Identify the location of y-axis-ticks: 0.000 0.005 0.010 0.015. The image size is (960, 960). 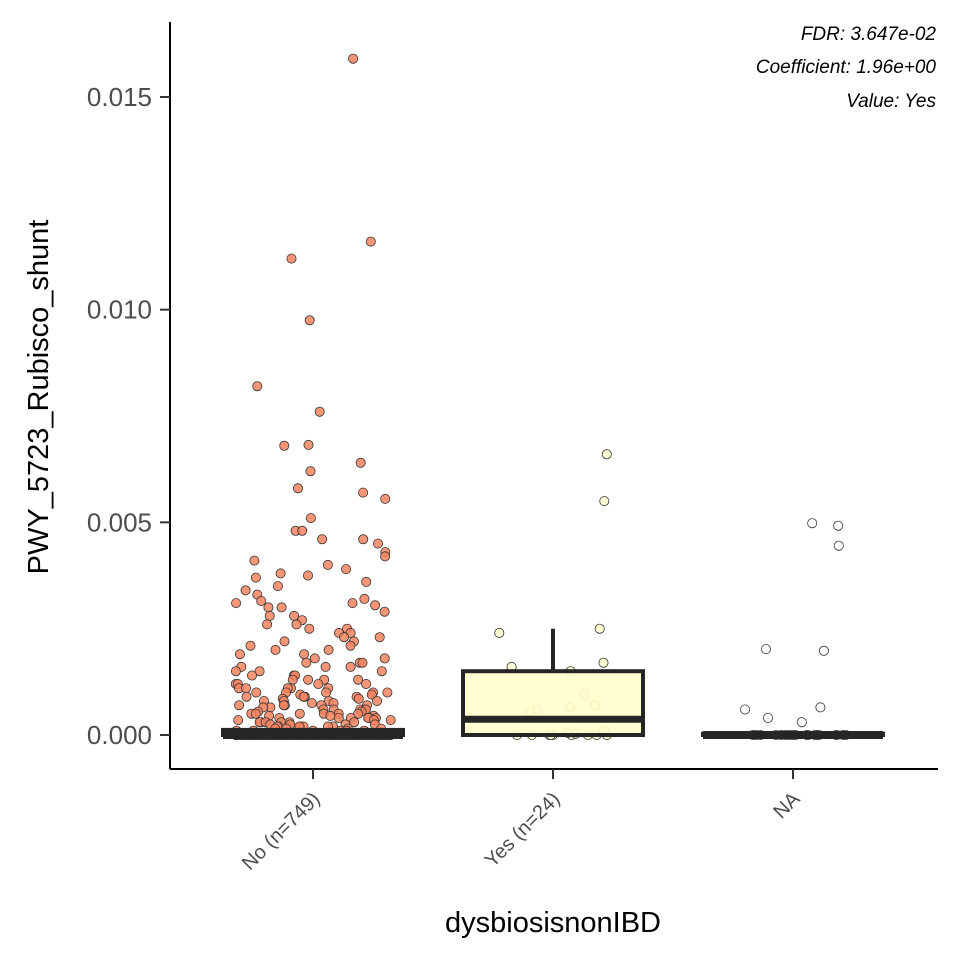
(128, 416).